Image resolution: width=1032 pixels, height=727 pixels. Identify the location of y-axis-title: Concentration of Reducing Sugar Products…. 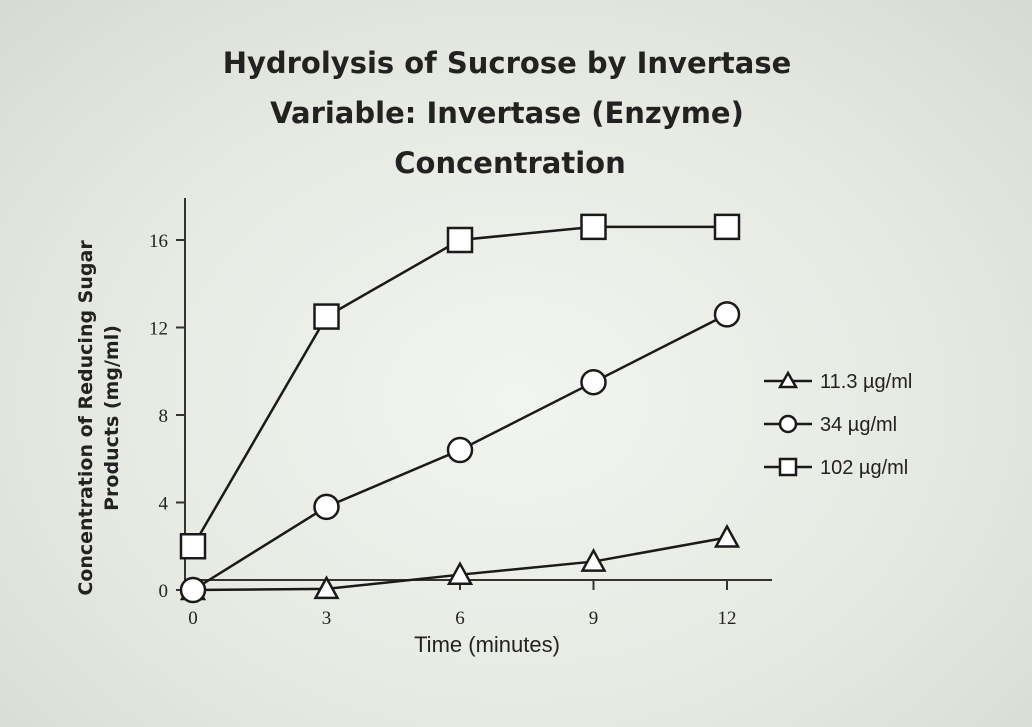
(99, 418).